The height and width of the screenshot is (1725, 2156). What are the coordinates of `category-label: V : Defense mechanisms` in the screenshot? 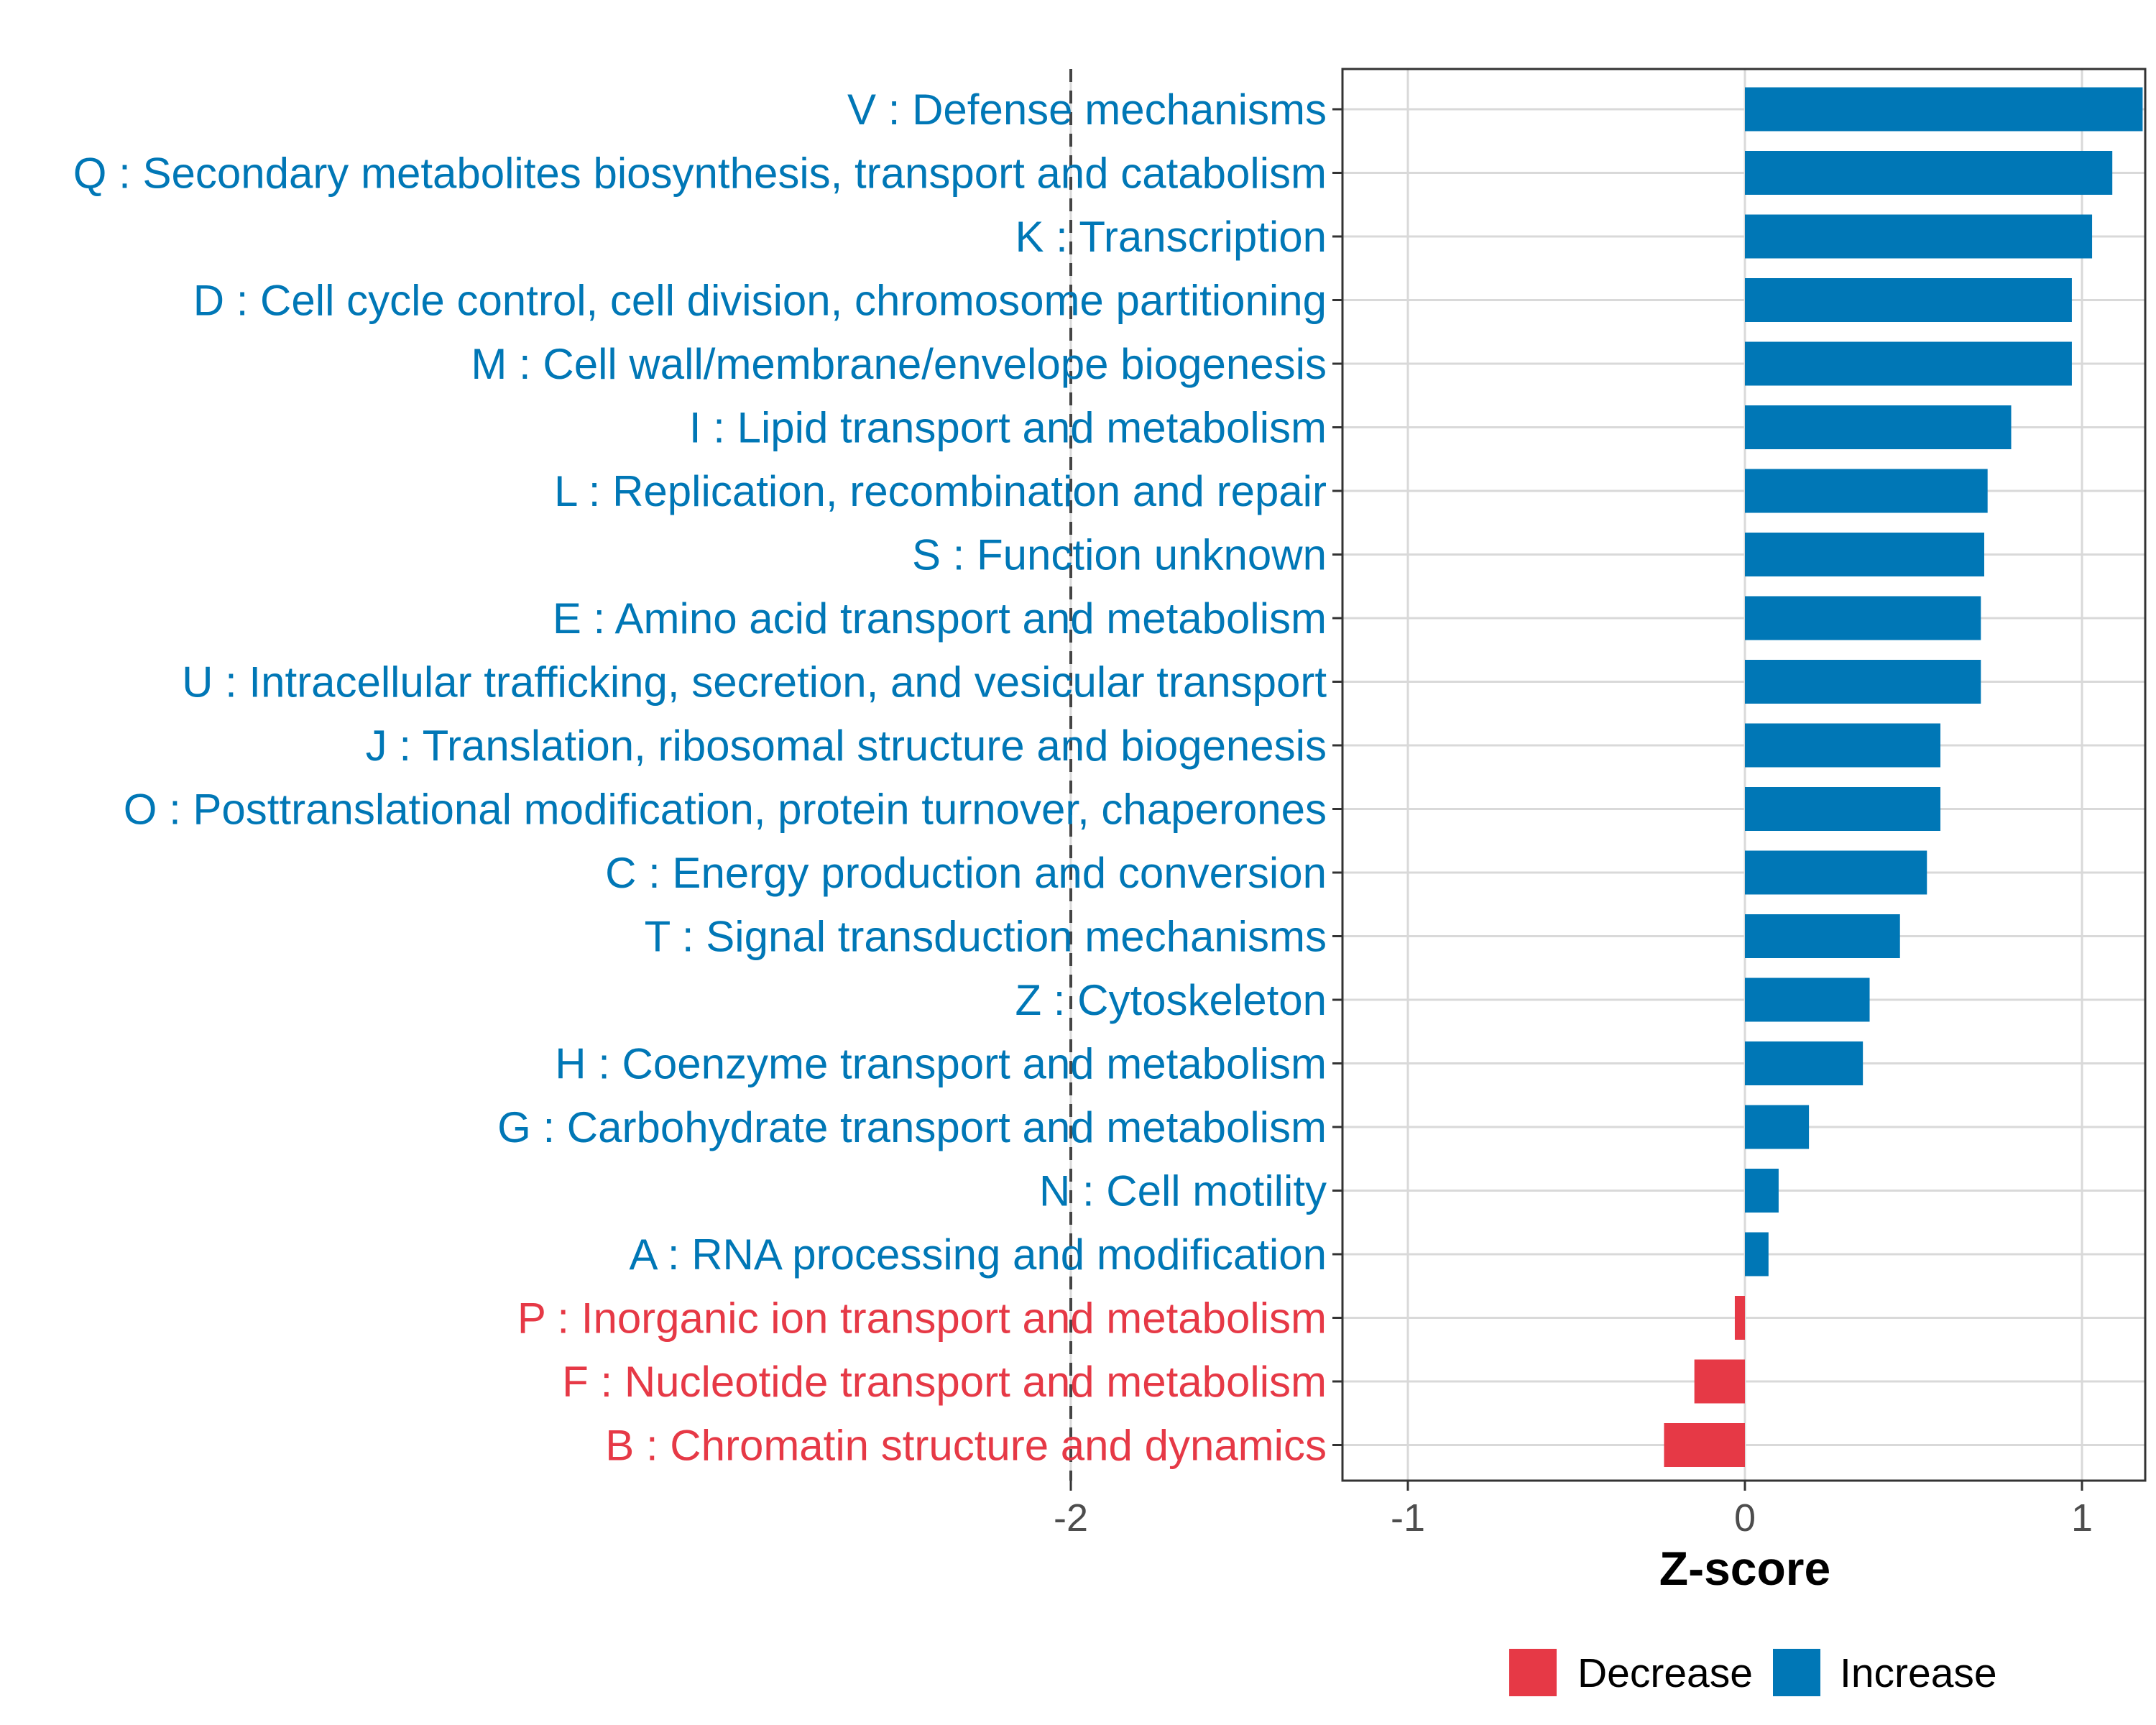 It's located at (1087, 110).